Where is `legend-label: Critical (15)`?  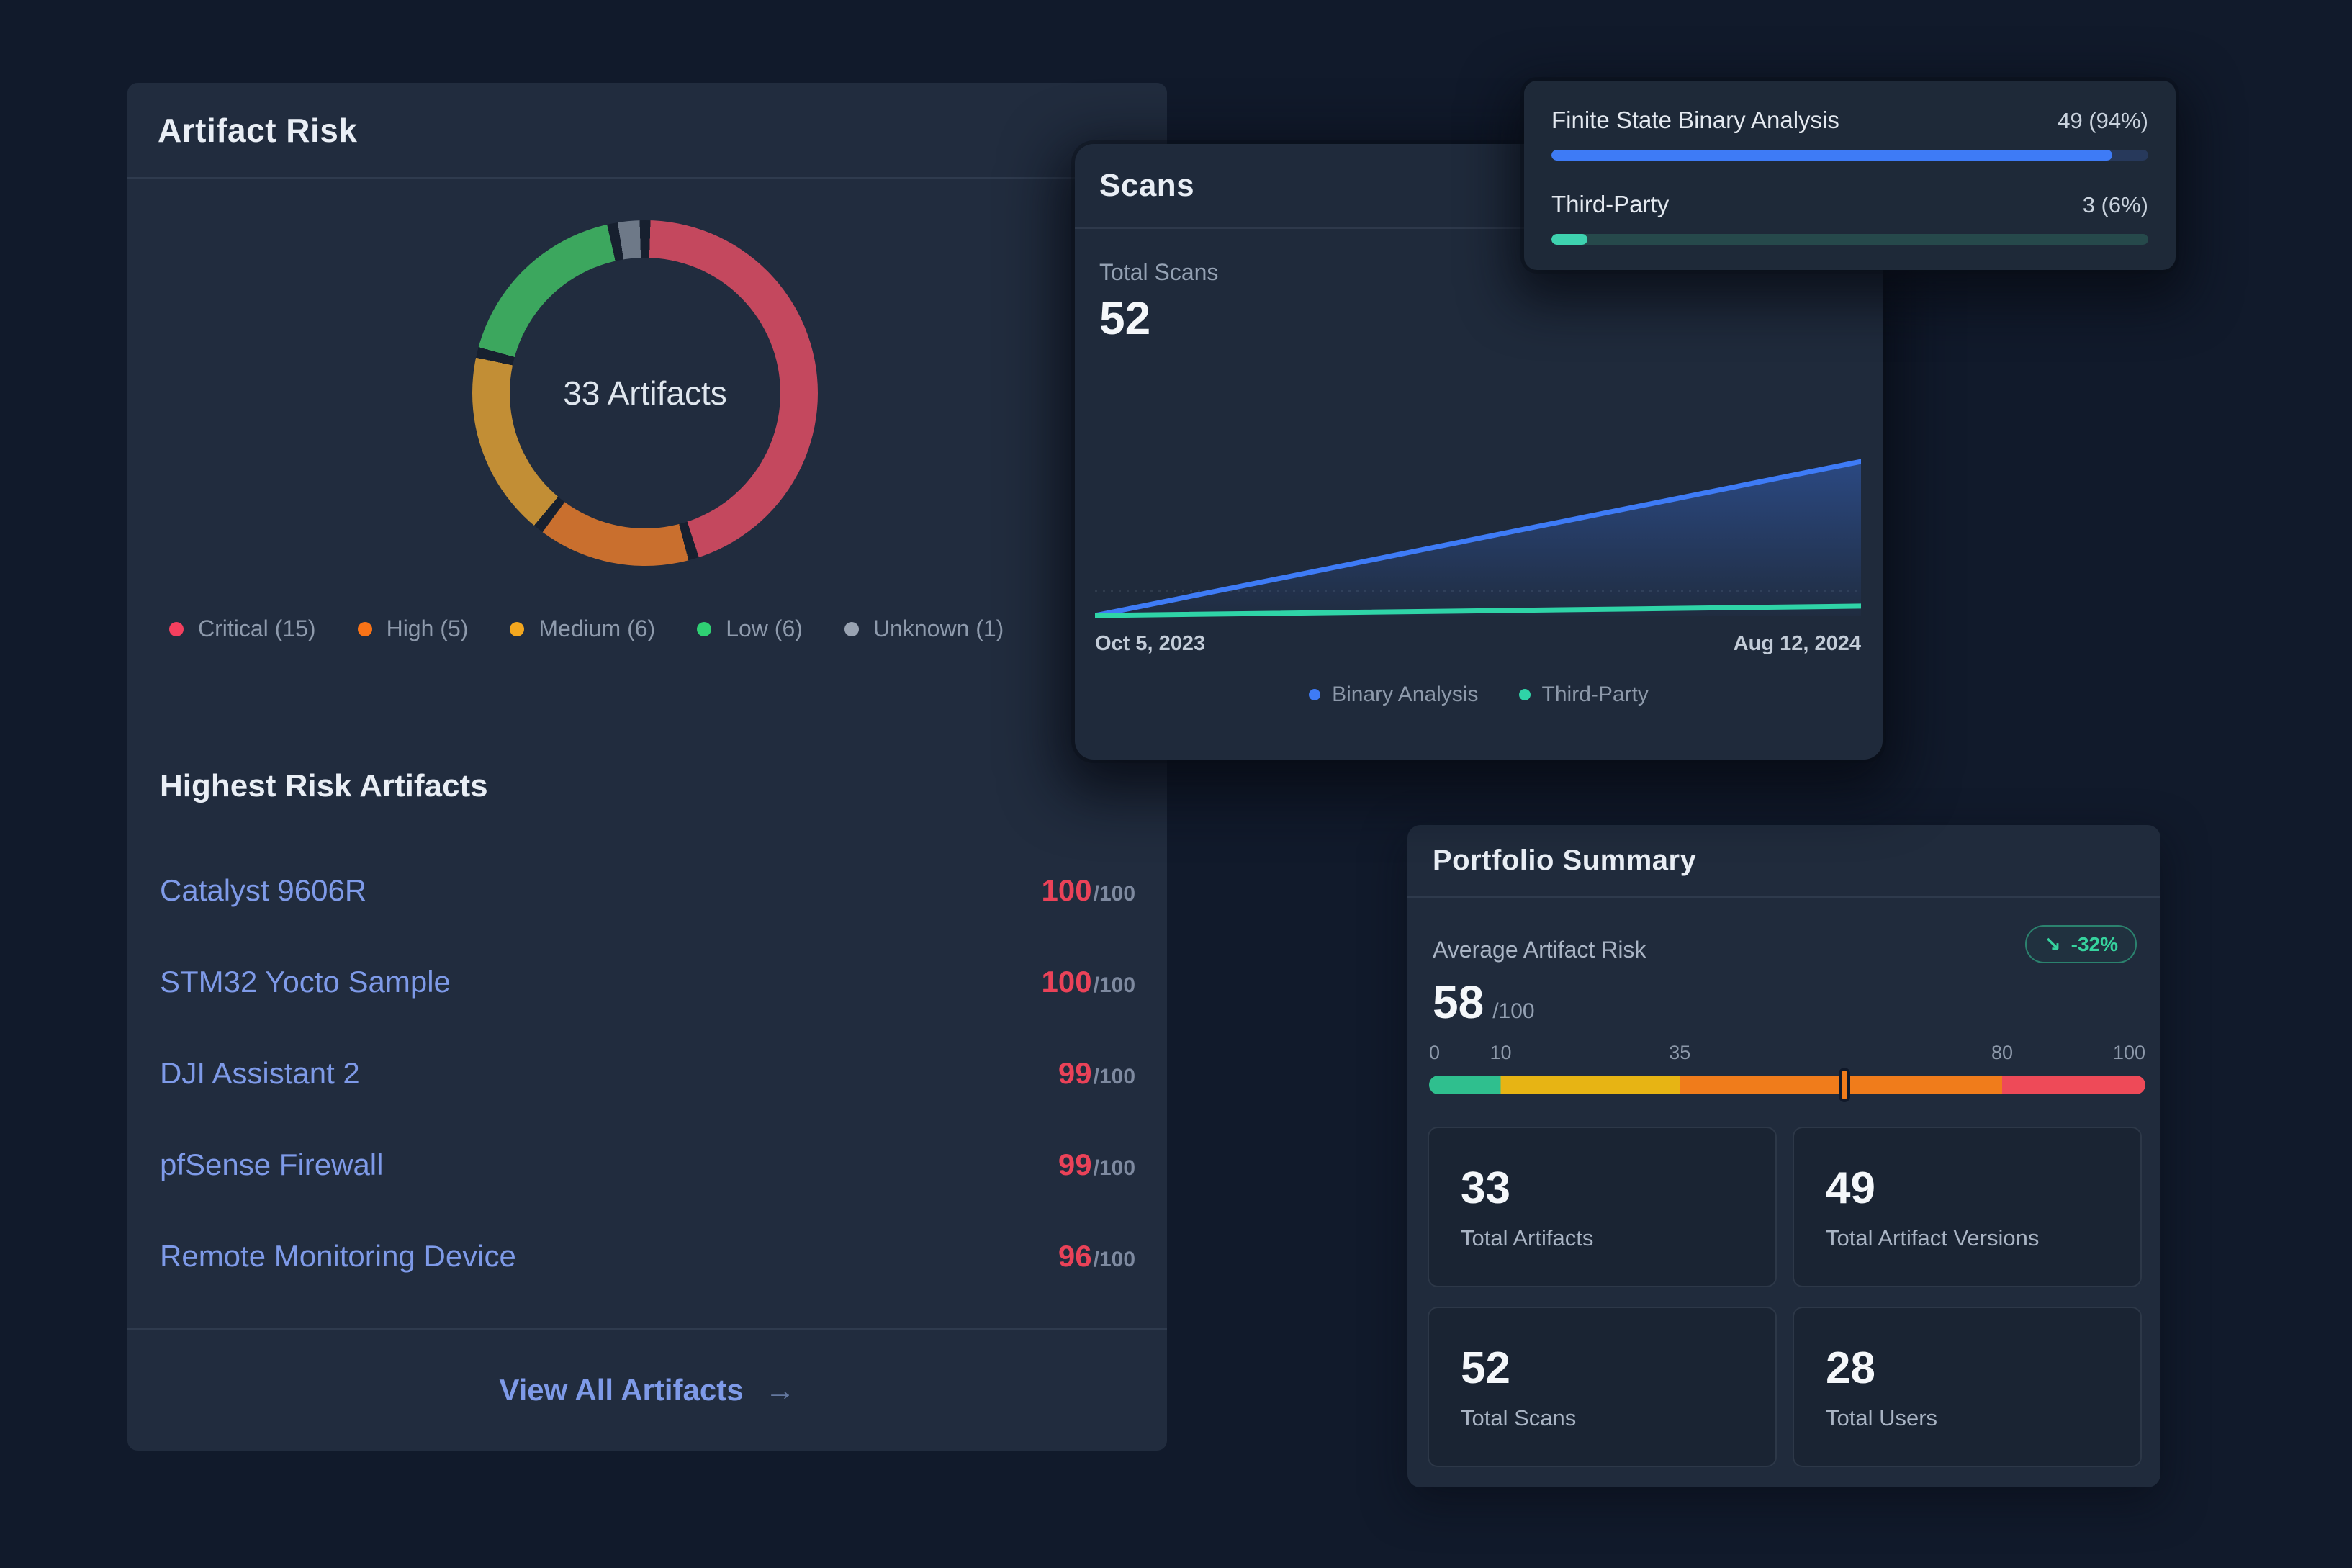 legend-label: Critical (15) is located at coordinates (257, 628).